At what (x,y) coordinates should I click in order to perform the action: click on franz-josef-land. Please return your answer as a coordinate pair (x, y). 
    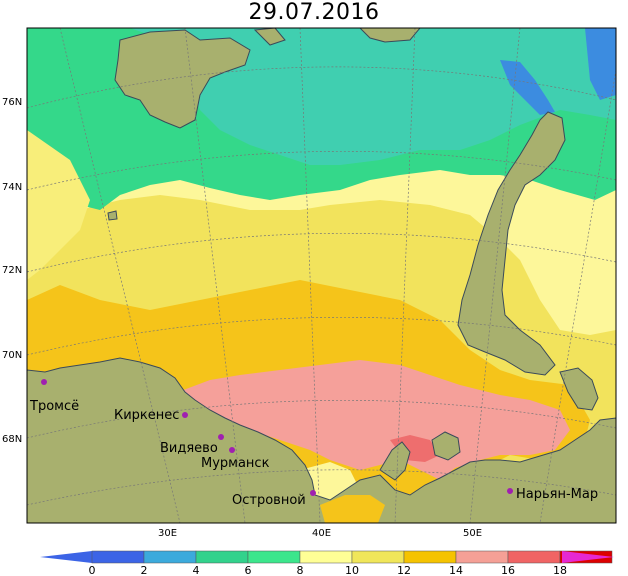
    Looking at the image, I should click on (390, 35).